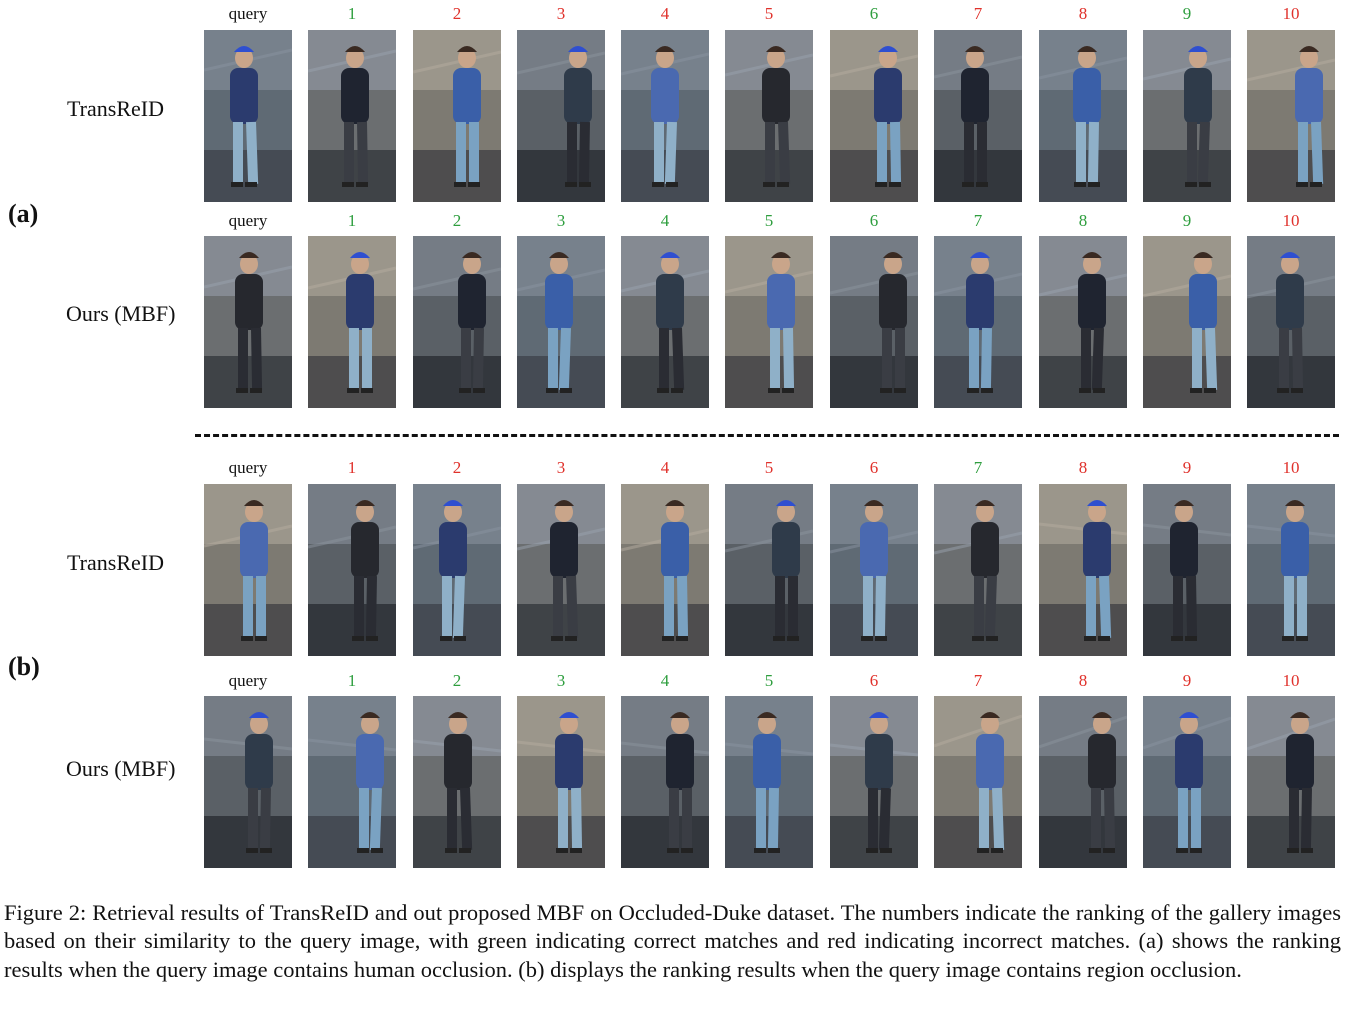 The height and width of the screenshot is (1022, 1347). What do you see at coordinates (24, 666) in the screenshot?
I see `panel-label-b: (b)` at bounding box center [24, 666].